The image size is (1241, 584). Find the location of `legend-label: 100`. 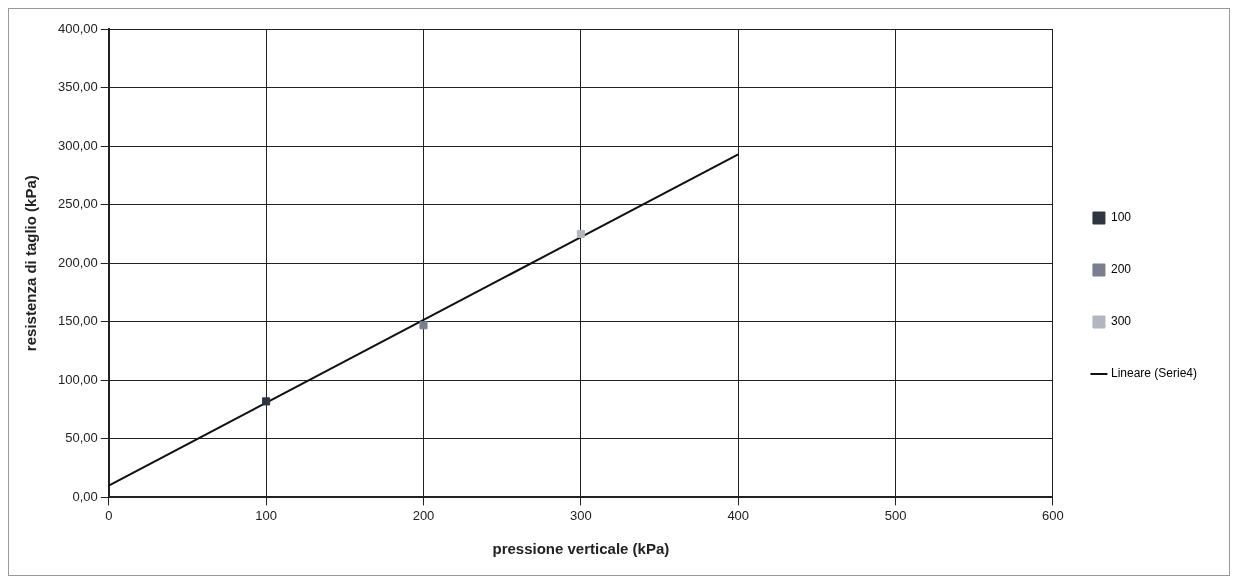

legend-label: 100 is located at coordinates (1121, 217).